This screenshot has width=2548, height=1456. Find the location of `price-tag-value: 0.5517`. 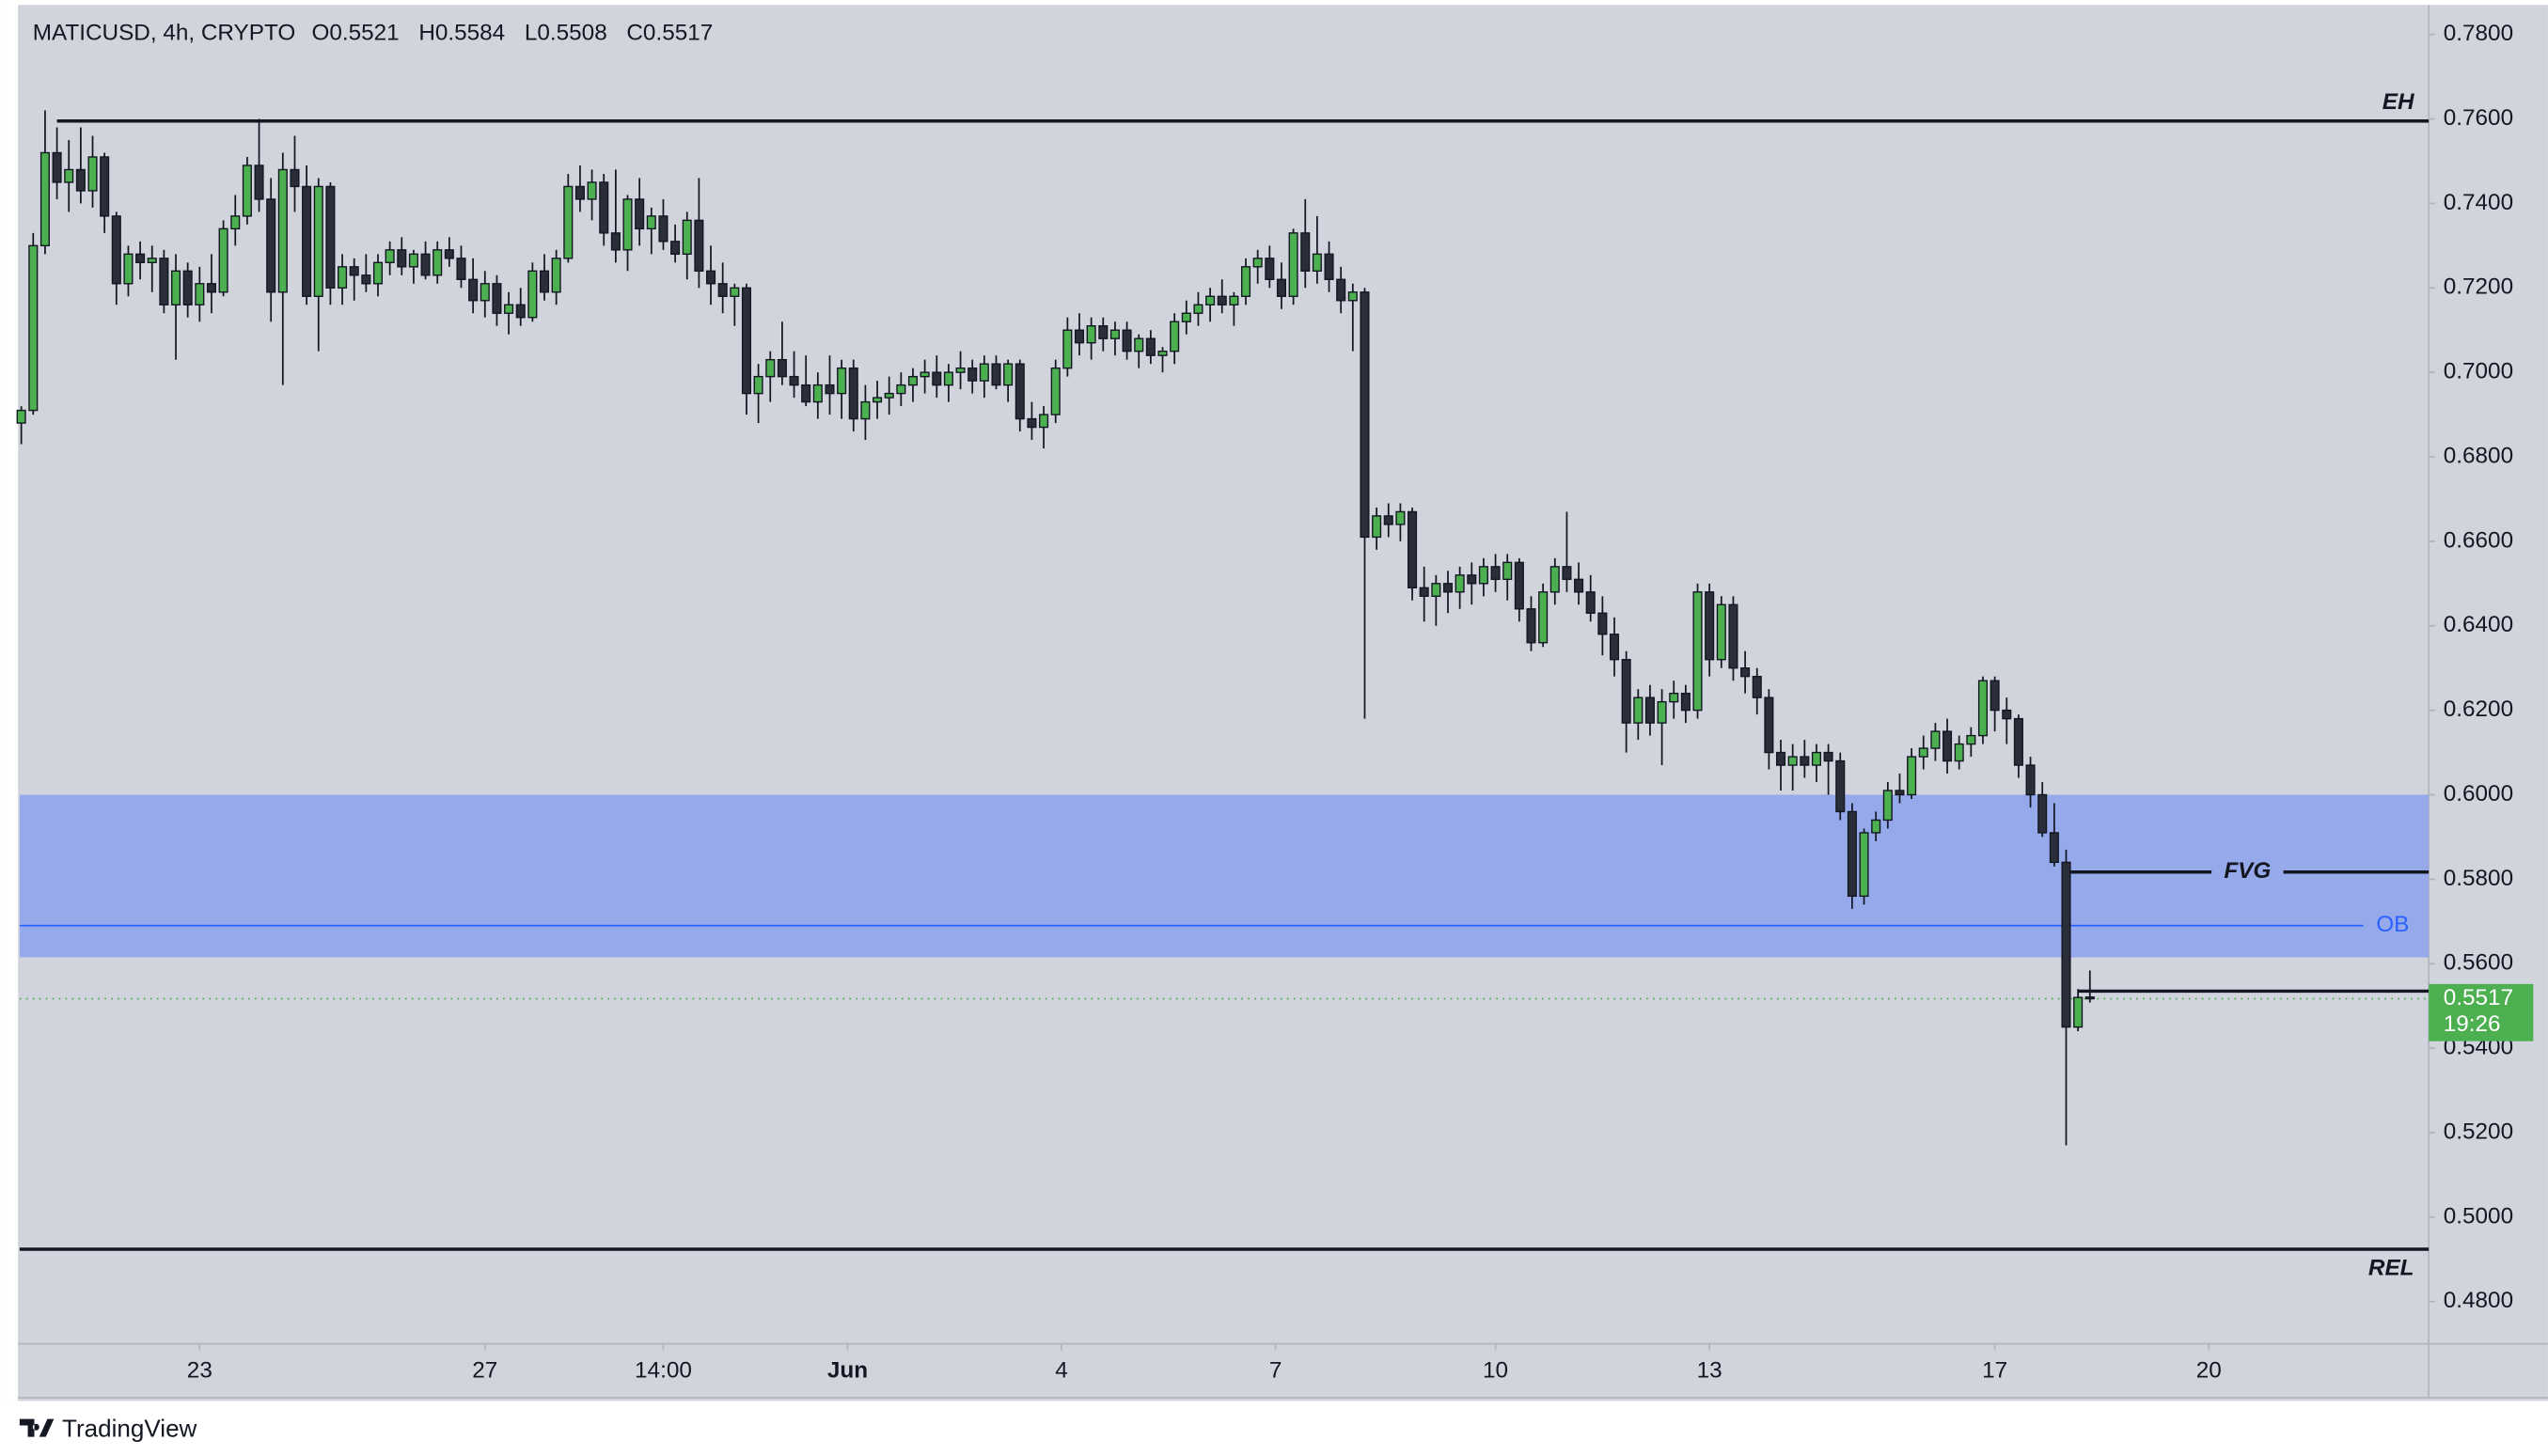

price-tag-value: 0.5517 is located at coordinates (2478, 998).